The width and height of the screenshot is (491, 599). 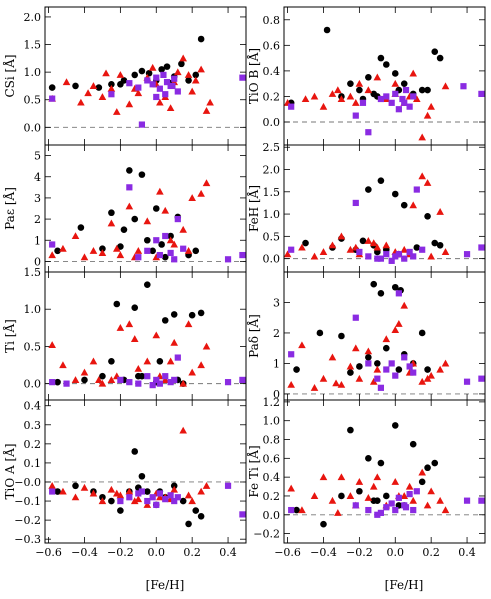 I want to click on y-tick-label: 1, so click(x=37, y=240).